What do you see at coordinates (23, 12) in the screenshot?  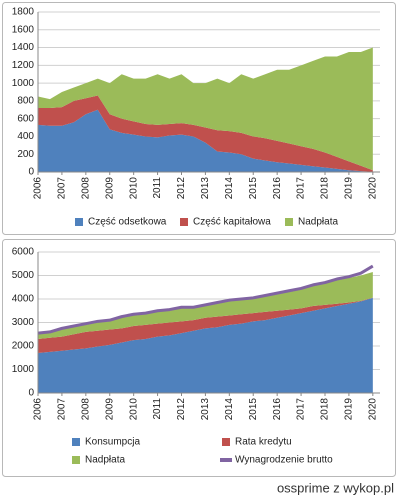 I see `y-tick-label: 1800` at bounding box center [23, 12].